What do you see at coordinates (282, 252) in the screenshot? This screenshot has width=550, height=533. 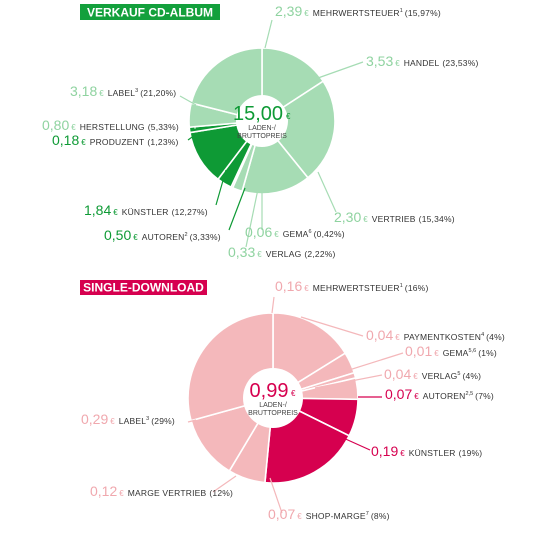 I see `slice-label-verlag: 0,33 € VERLAG (2,22%)` at bounding box center [282, 252].